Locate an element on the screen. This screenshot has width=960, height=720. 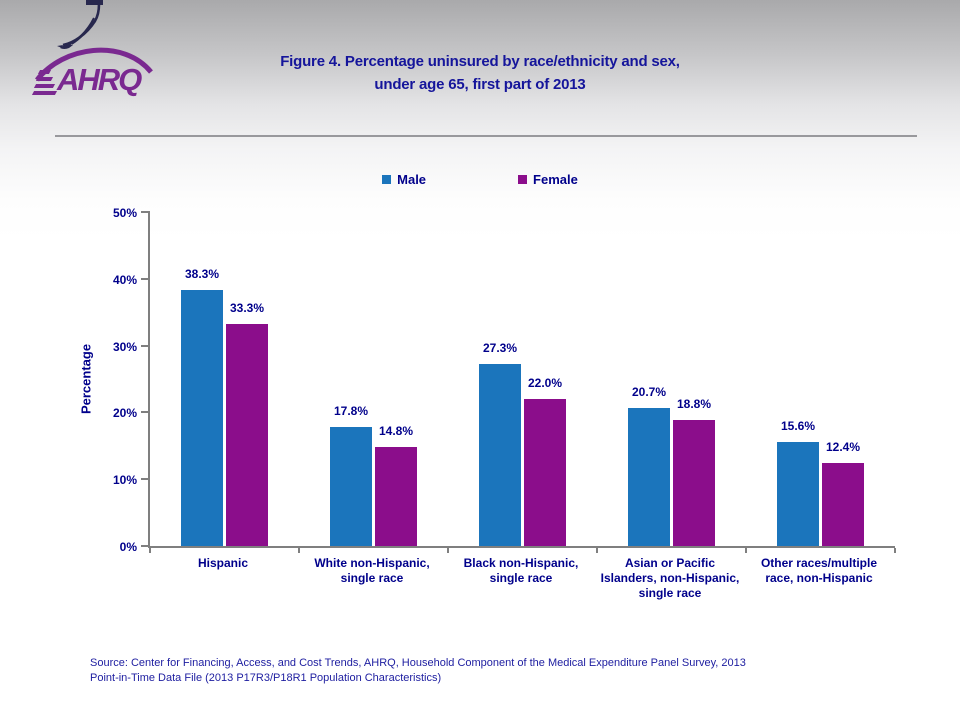
bar-wrap: 38.3% is located at coordinates (202, 379).